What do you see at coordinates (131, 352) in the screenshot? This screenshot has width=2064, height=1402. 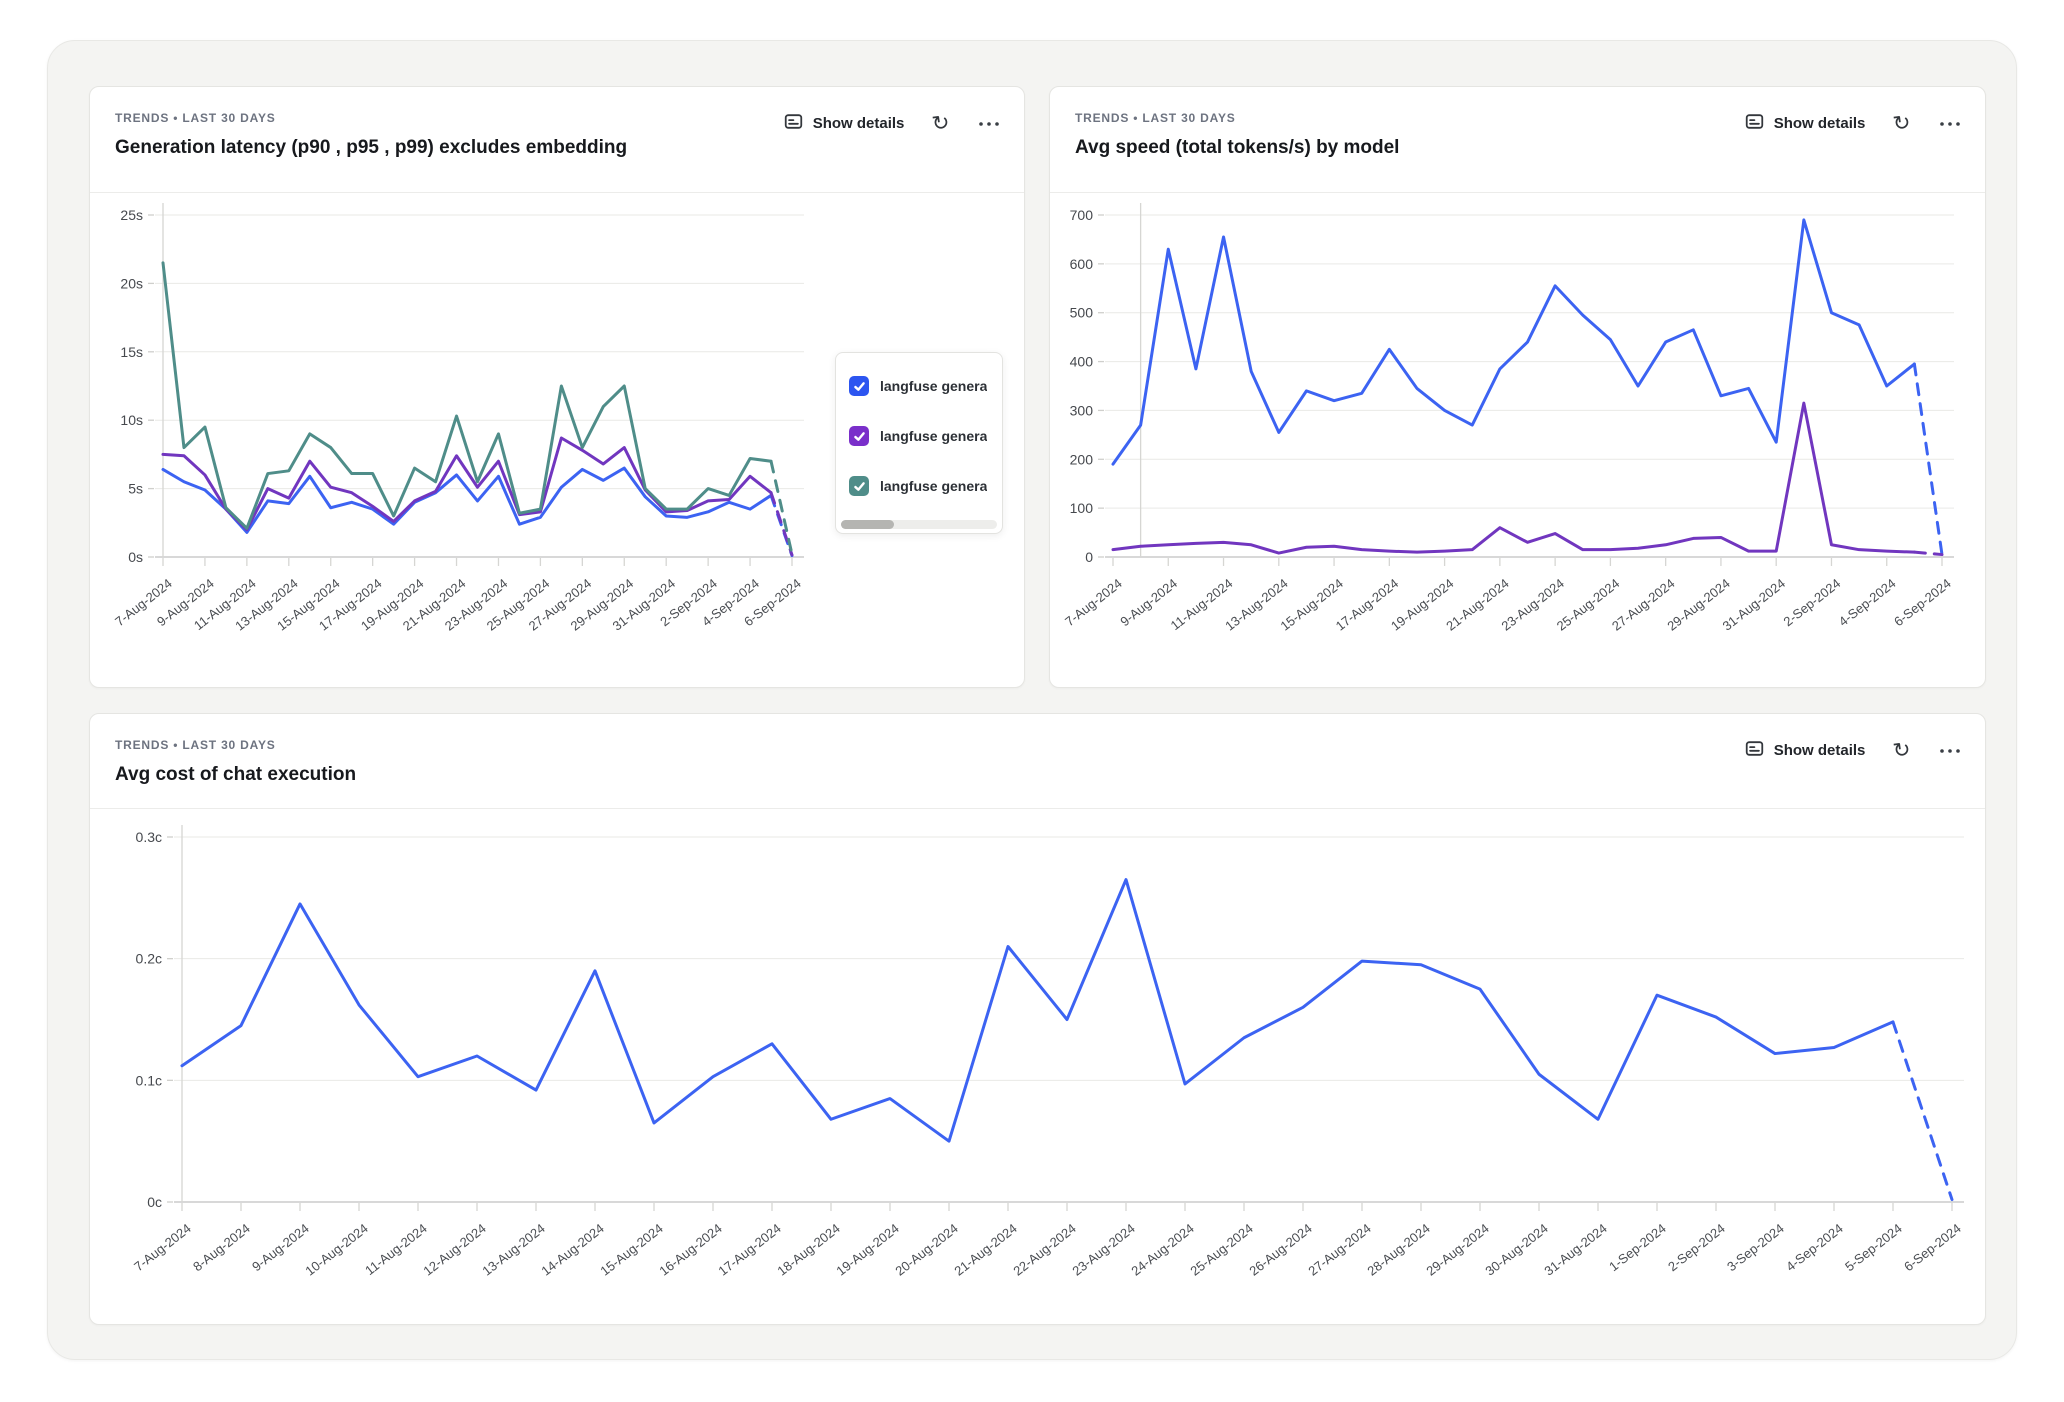 I see `svg-text: 15s` at bounding box center [131, 352].